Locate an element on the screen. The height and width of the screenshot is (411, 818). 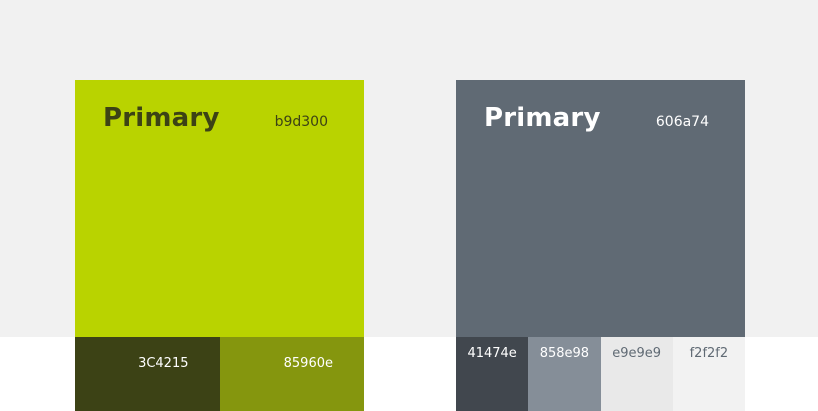
primary-hex-code: b9d300 is located at coordinates (301, 122).